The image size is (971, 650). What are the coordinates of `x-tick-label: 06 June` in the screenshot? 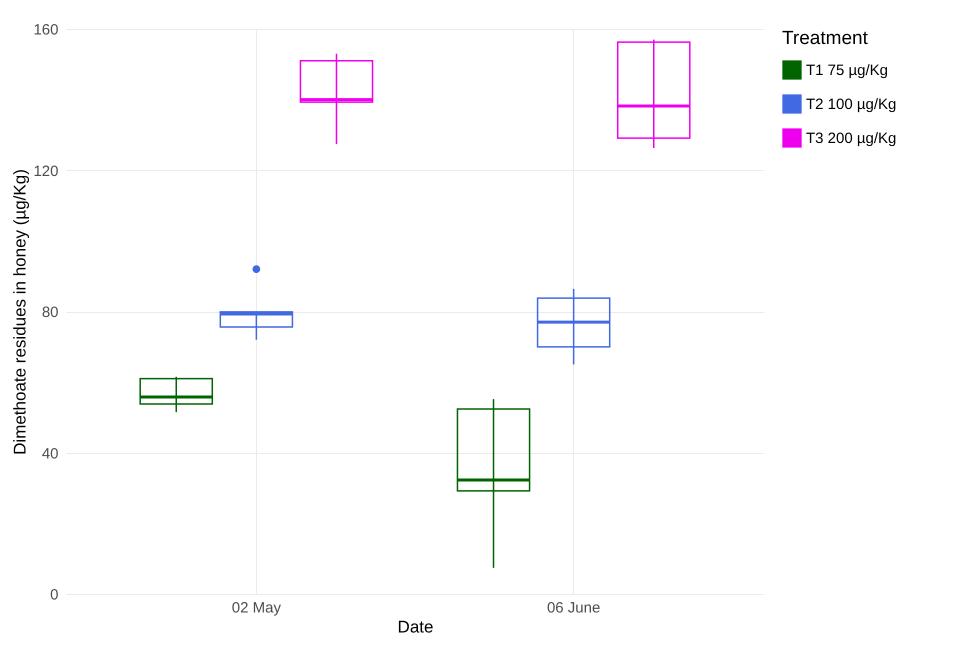 It's located at (573, 608).